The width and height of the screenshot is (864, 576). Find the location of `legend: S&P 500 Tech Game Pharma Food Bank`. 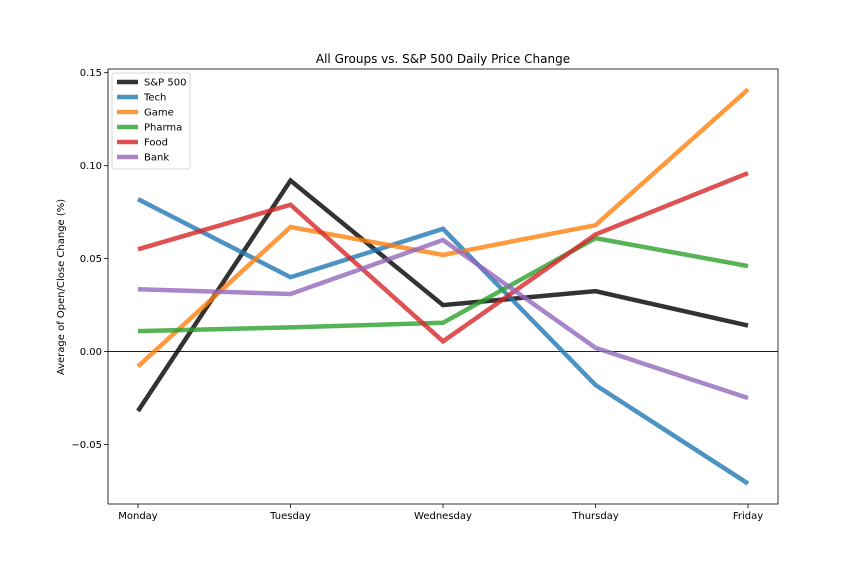

legend: S&P 500 Tech Game Pharma Food Bank is located at coordinates (151, 121).